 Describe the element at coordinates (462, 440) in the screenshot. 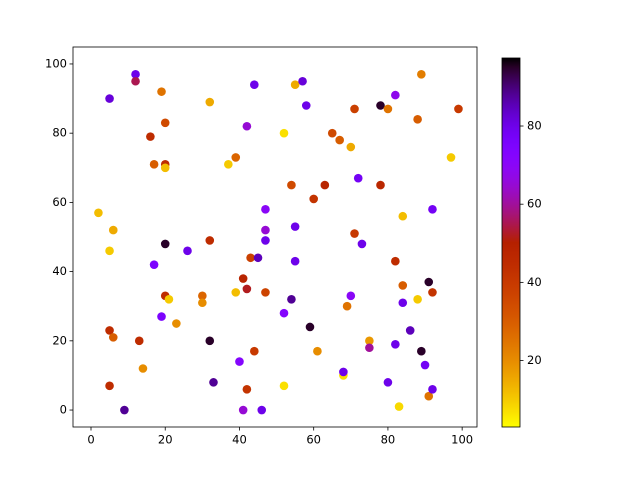

I see `x-tick-label: 100` at that location.